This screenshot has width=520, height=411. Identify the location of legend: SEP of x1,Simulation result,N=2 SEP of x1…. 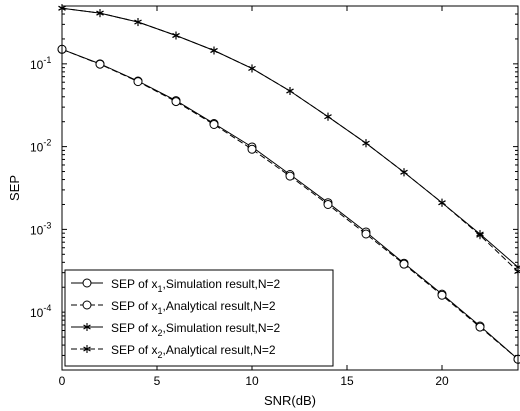
(199, 318).